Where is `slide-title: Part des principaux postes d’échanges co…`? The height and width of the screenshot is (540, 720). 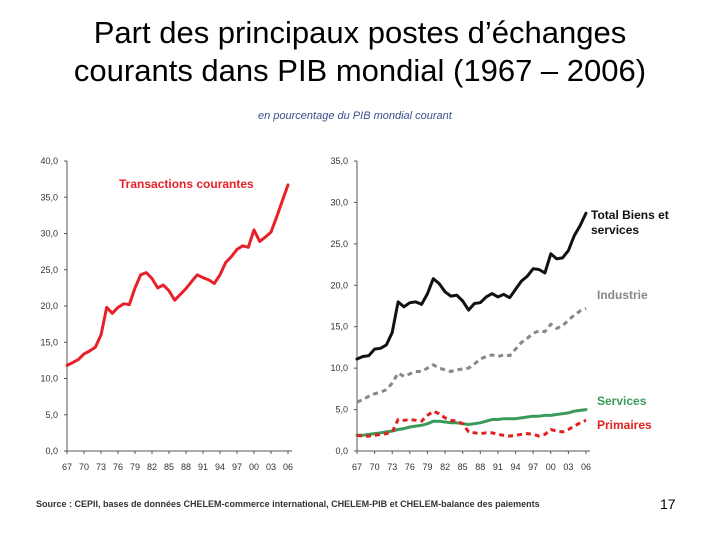 slide-title: Part des principaux postes d’échanges co… is located at coordinates (360, 52).